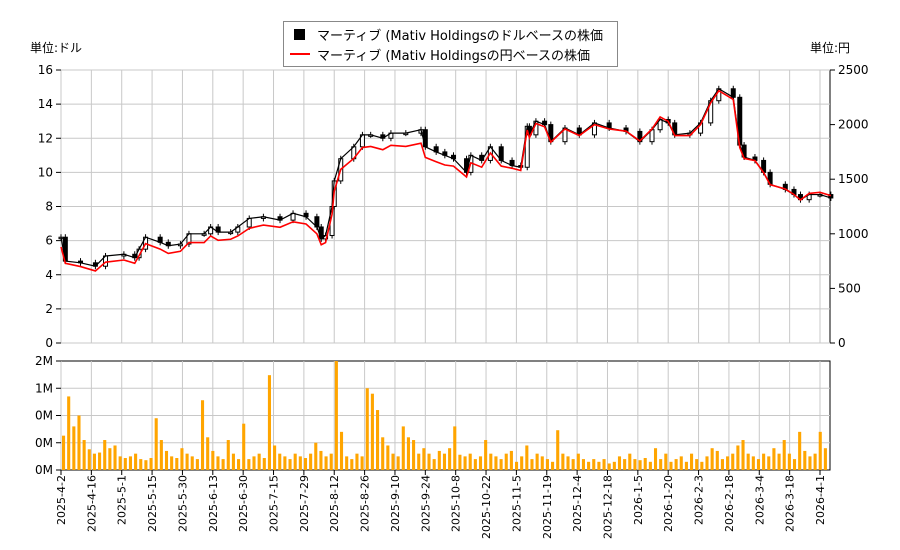  I want to click on usd-tick-label: 4, so click(49, 275).